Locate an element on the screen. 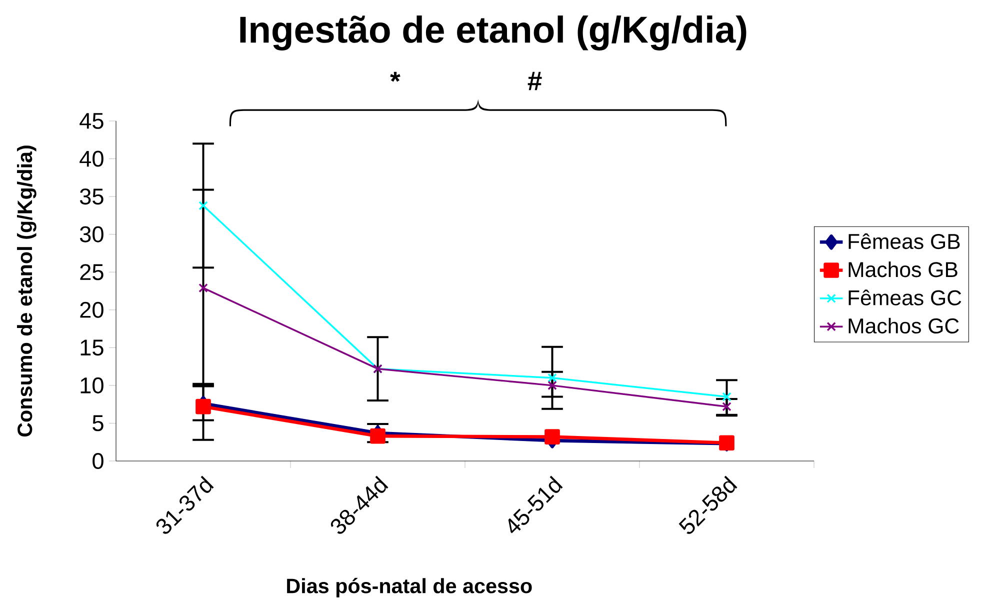 This screenshot has height=602, width=999. y-tick-label: 35 is located at coordinates (92, 196).